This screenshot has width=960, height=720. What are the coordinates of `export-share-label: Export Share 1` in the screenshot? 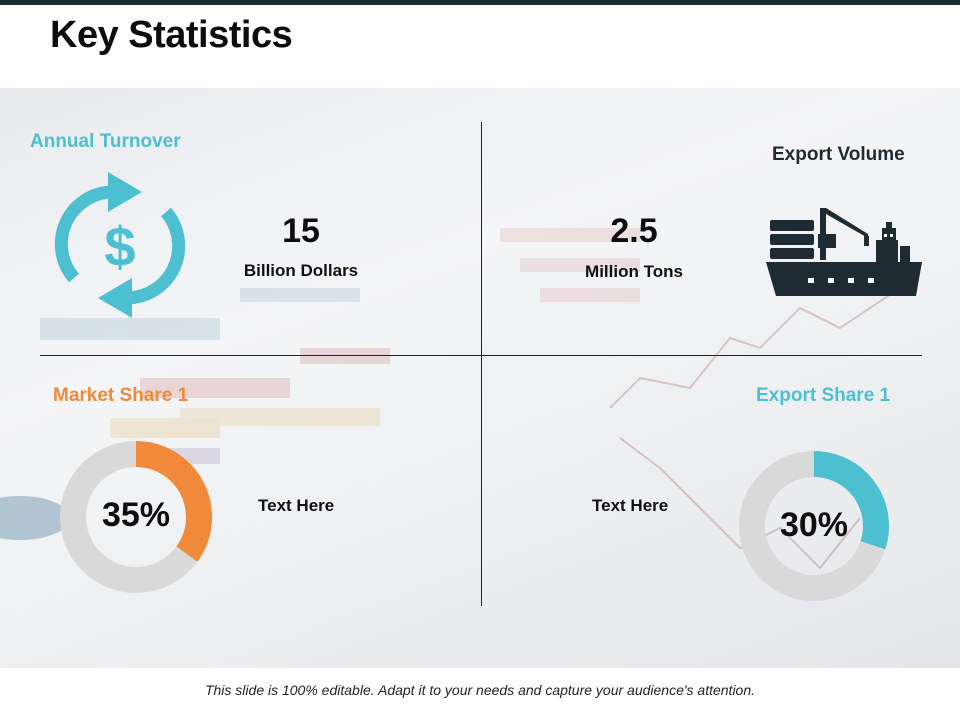 It's located at (823, 395).